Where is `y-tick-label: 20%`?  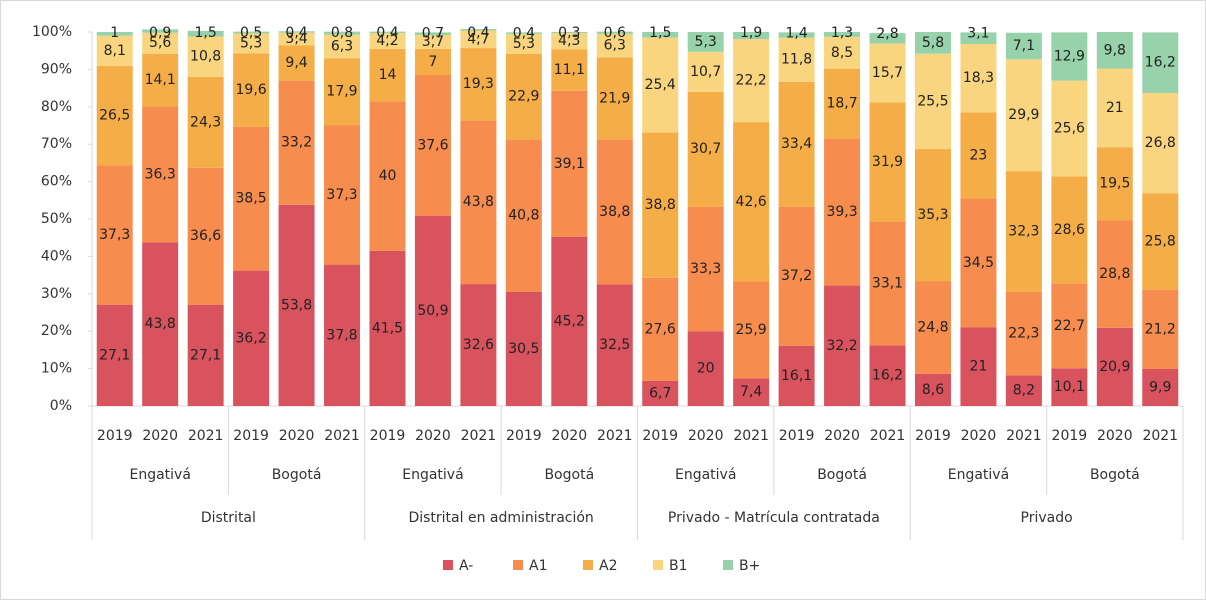 y-tick-label: 20% is located at coordinates (56, 331).